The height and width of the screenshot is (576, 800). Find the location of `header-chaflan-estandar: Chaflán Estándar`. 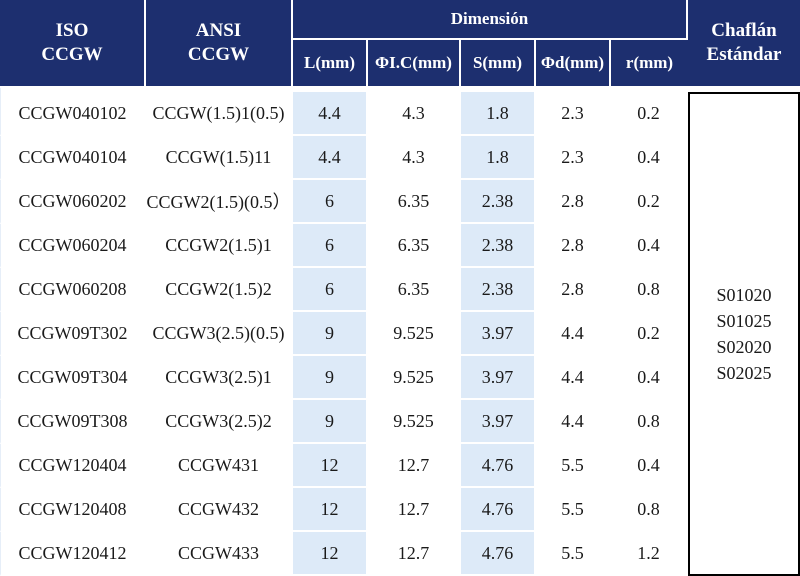

header-chaflan-estandar: Chaflán Estándar is located at coordinates (744, 44).